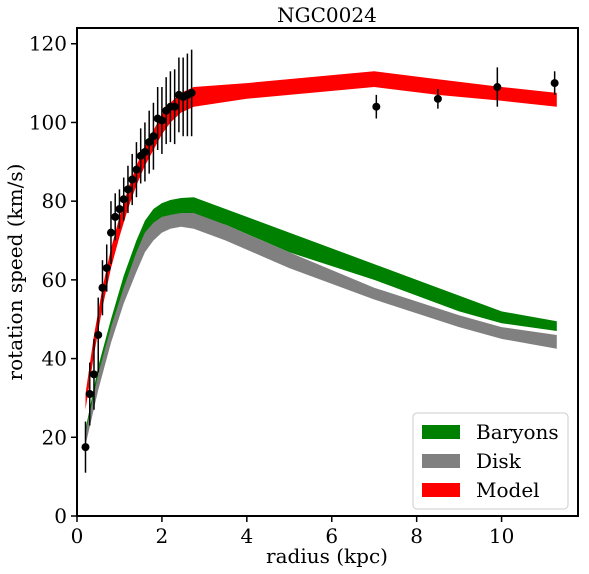 This screenshot has width=589, height=574. I want to click on legend-swatch-disk, so click(441, 461).